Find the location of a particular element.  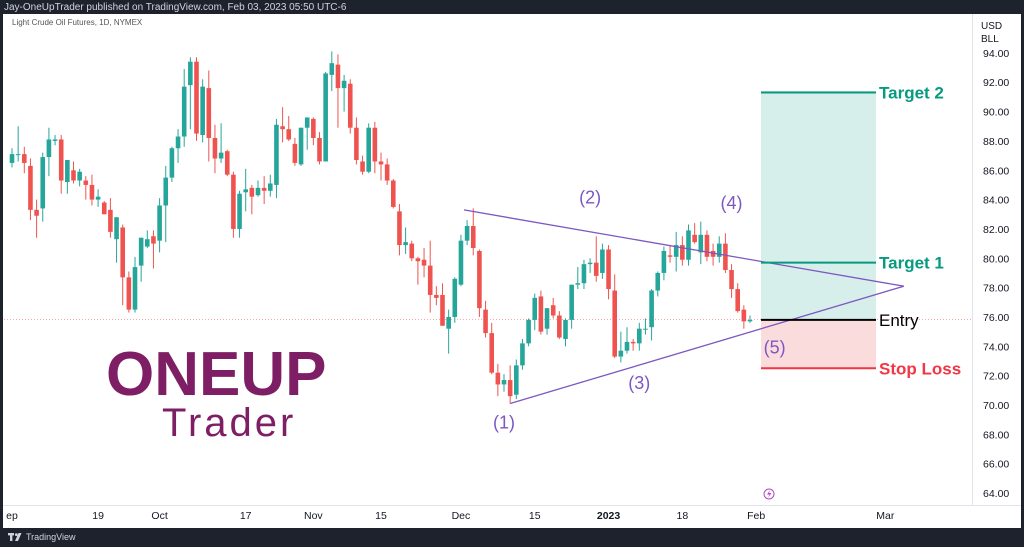

x-tick-label: ep is located at coordinates (12, 516).